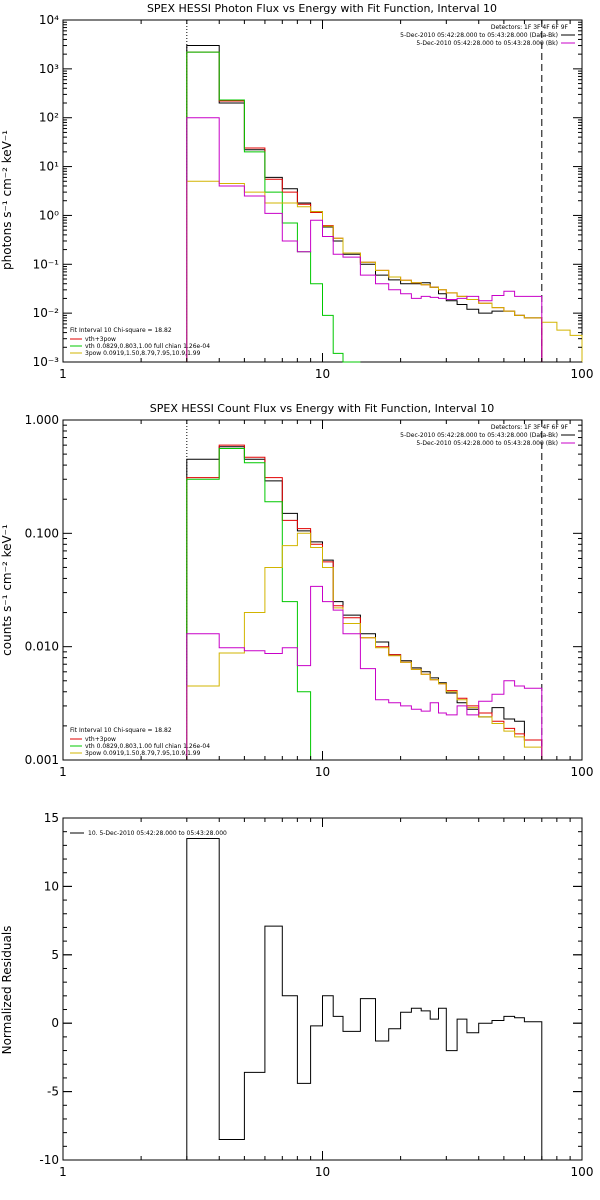 The height and width of the screenshot is (1200, 600). What do you see at coordinates (121, 330) in the screenshot?
I see `photon-flux-fit-label: Fit Interval 10 Chi-square = 18.82` at bounding box center [121, 330].